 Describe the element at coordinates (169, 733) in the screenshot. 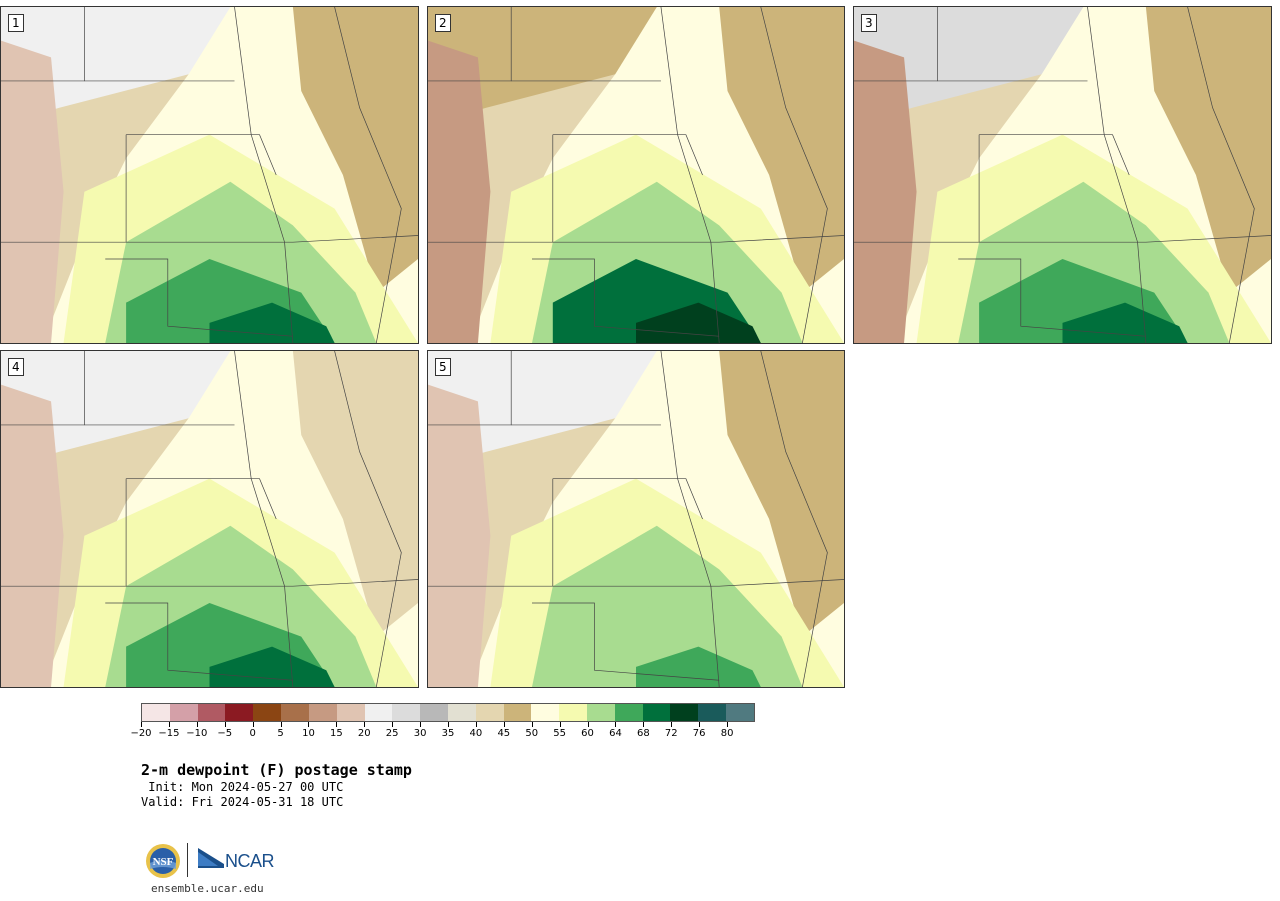

I see `colorbar-tick-label: −15` at that location.